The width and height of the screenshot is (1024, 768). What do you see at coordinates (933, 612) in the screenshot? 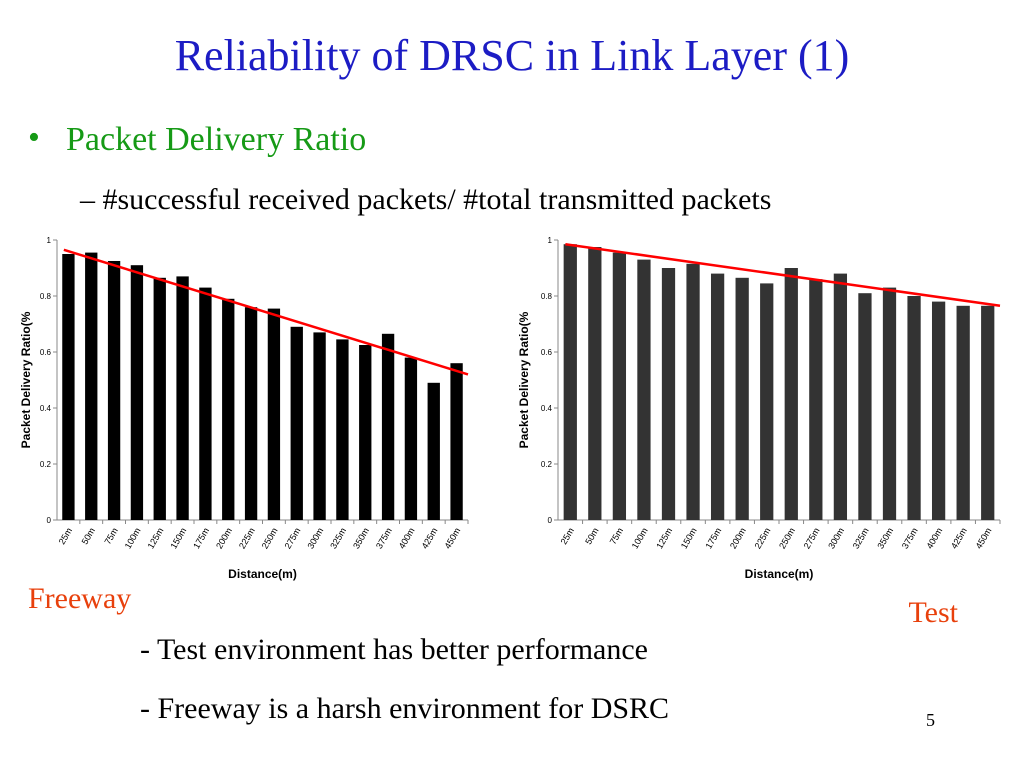
I see `chart-caption: Test` at bounding box center [933, 612].